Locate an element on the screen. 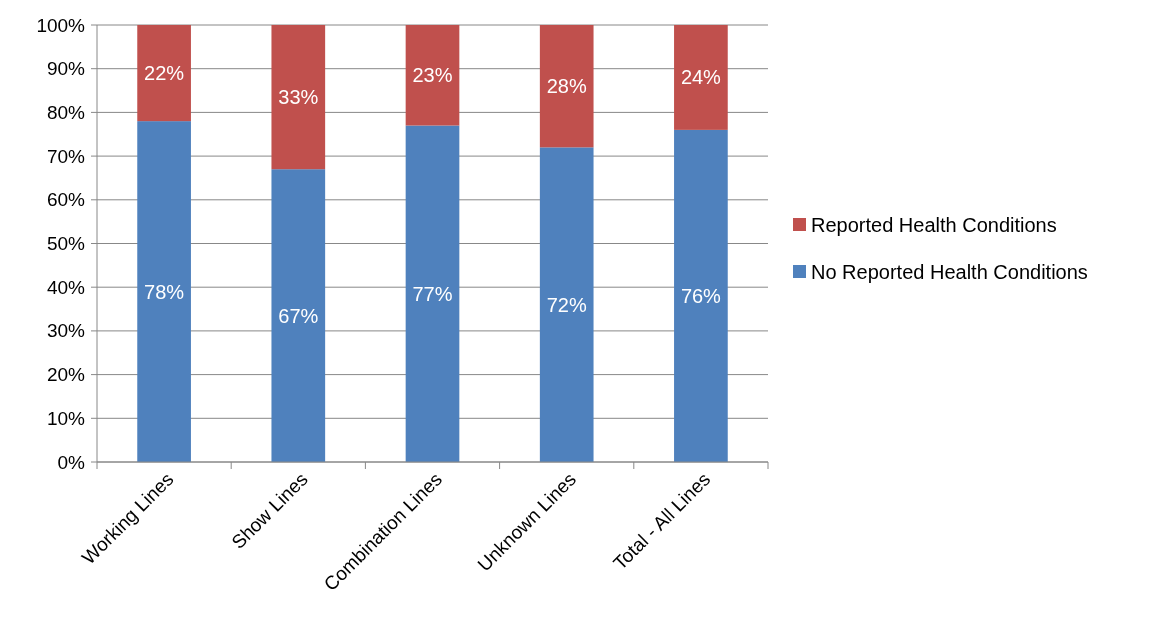 The image size is (1162, 641). y-tick-label: 50% is located at coordinates (66, 243).